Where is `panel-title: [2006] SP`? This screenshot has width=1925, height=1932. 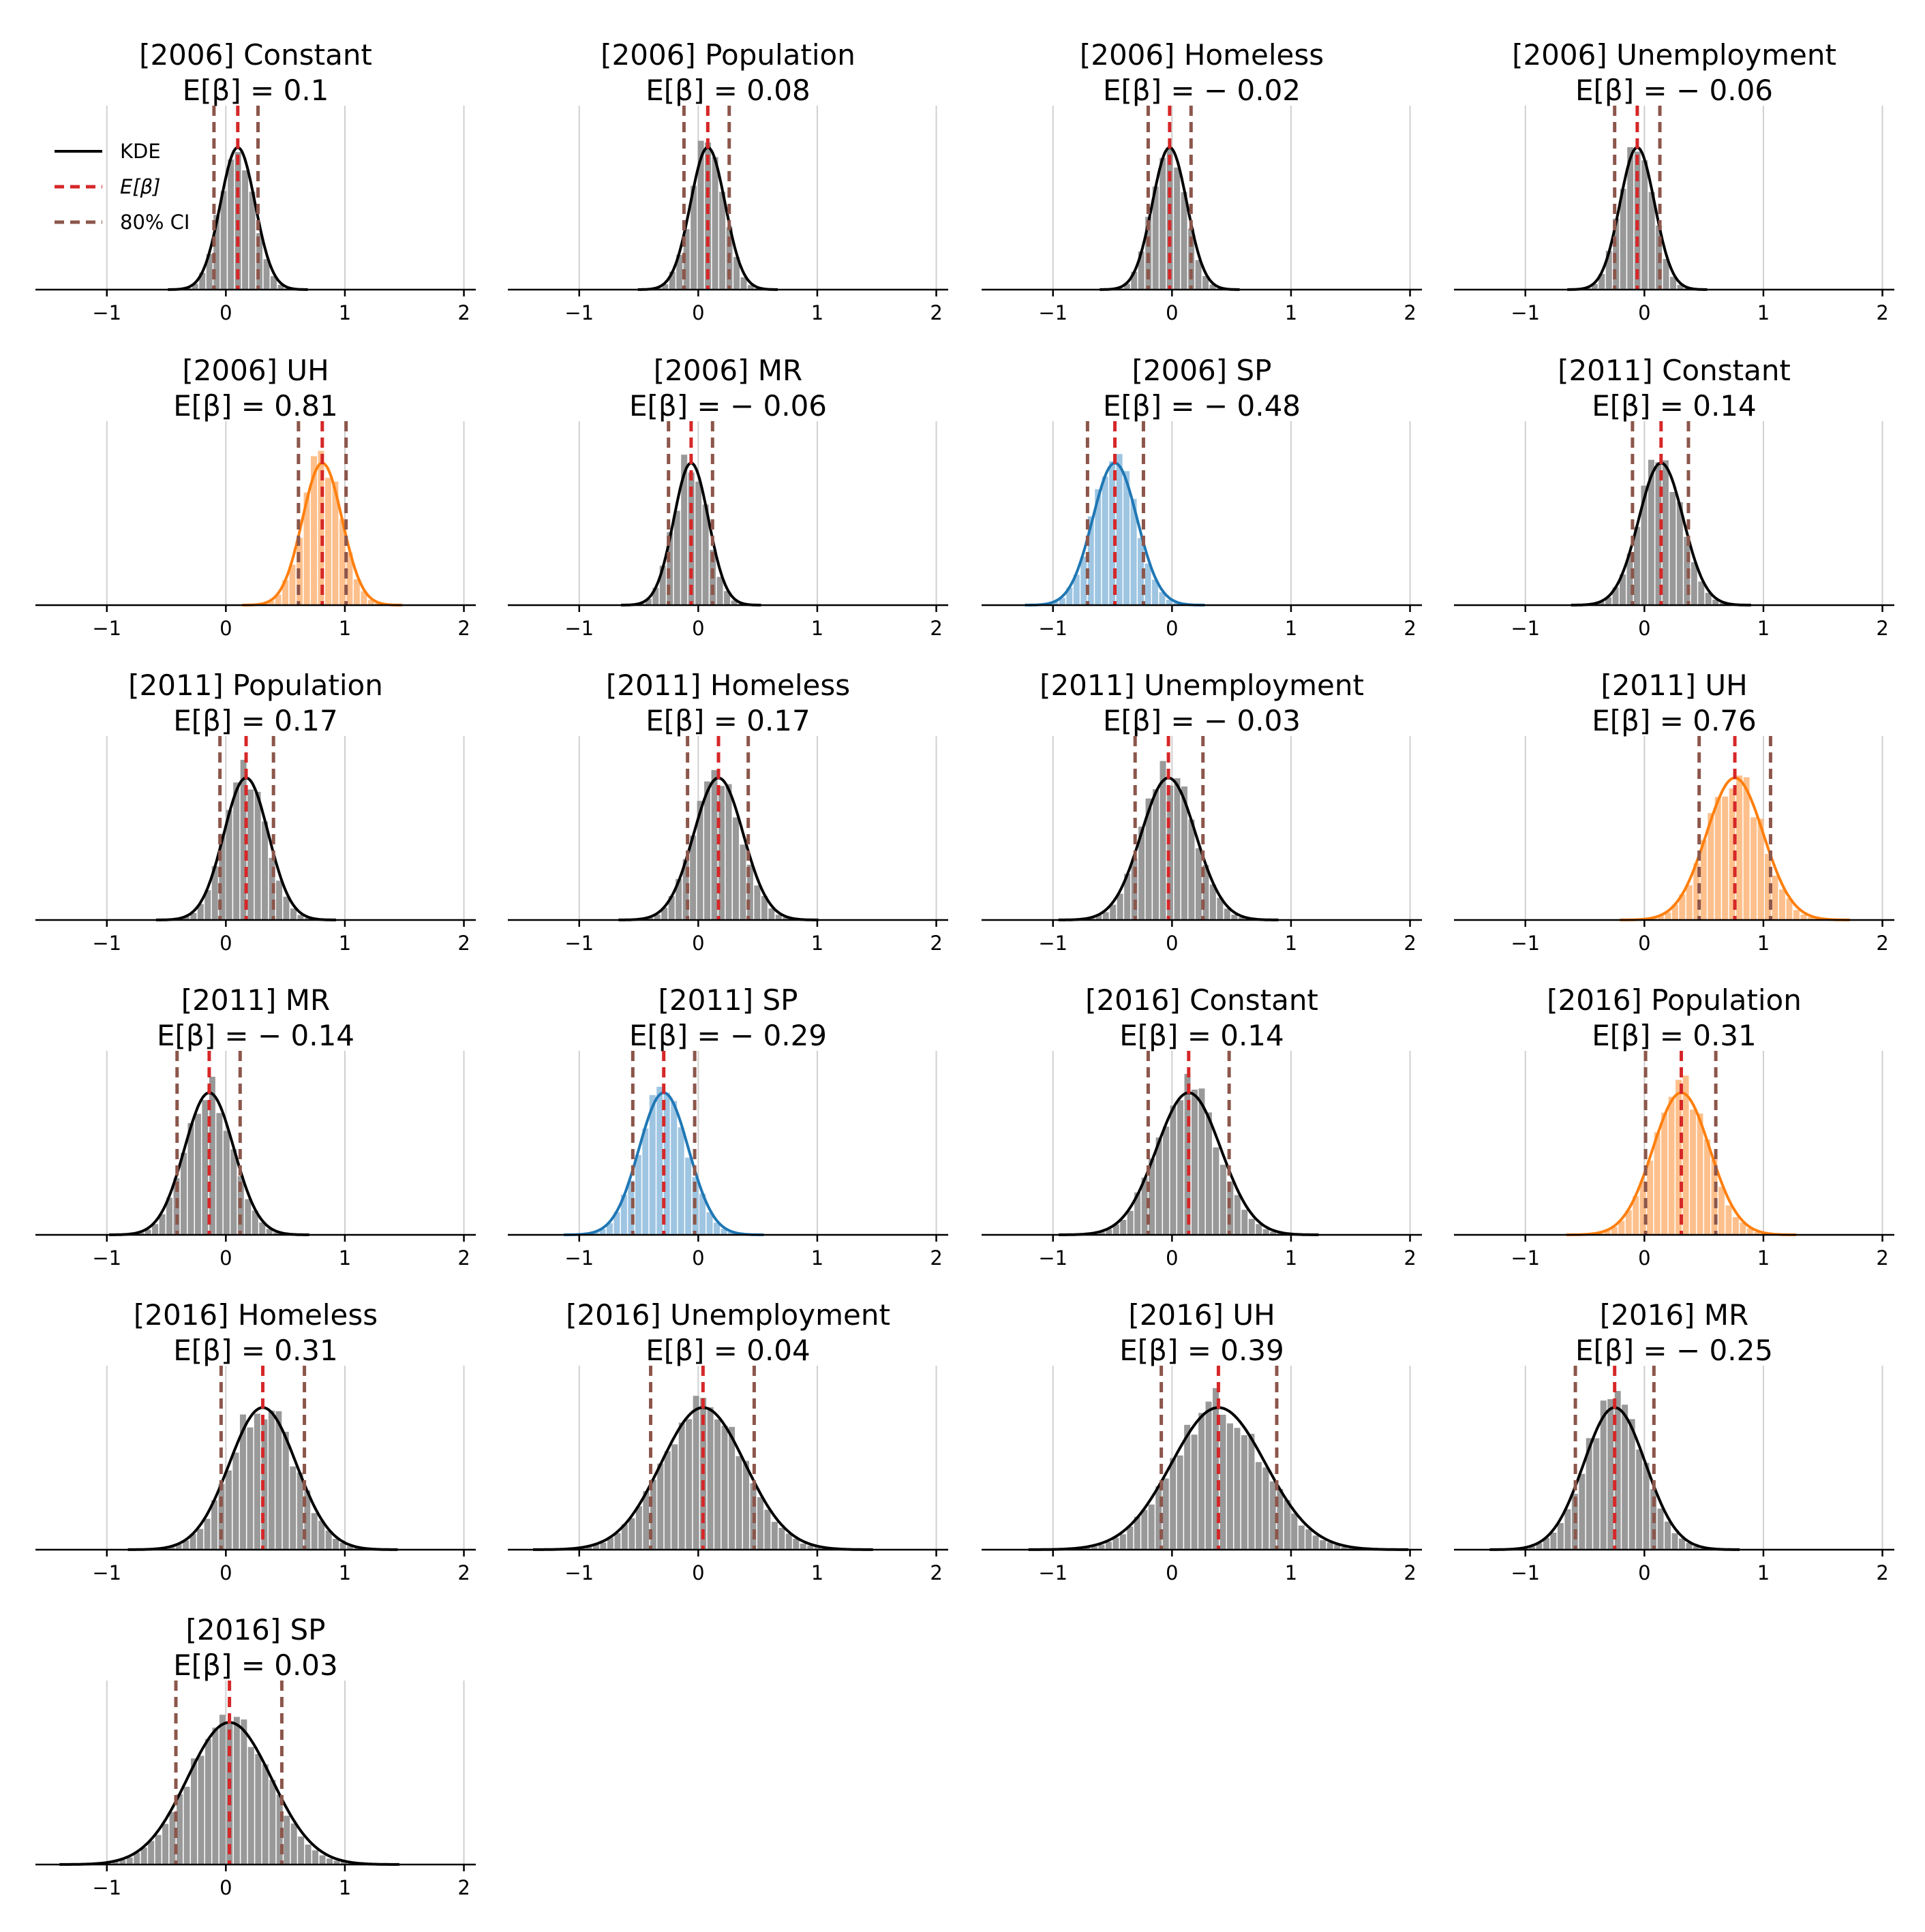
panel-title: [2006] SP is located at coordinates (1202, 371).